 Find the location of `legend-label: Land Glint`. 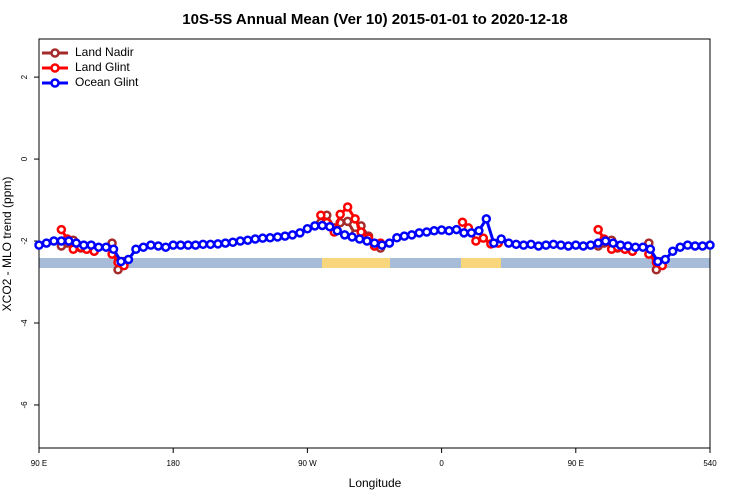

legend-label: Land Glint is located at coordinates (102, 67).